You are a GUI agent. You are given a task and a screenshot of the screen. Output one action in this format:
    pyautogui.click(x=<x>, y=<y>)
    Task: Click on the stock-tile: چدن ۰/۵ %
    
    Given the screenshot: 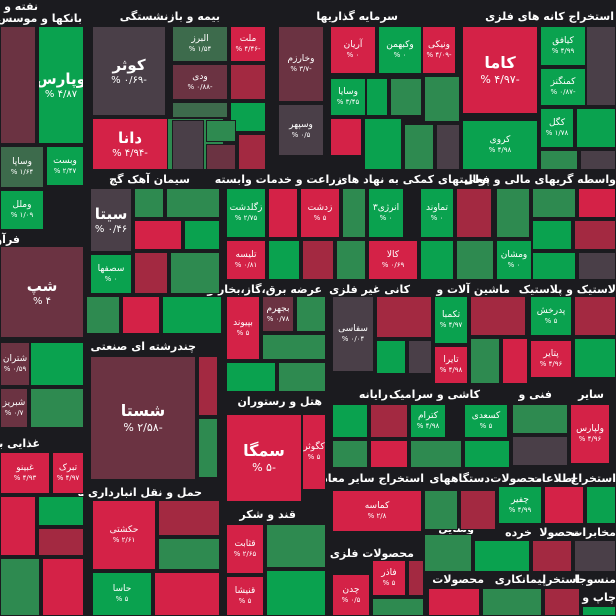 What is the action you would take?
    pyautogui.click(x=351, y=595)
    